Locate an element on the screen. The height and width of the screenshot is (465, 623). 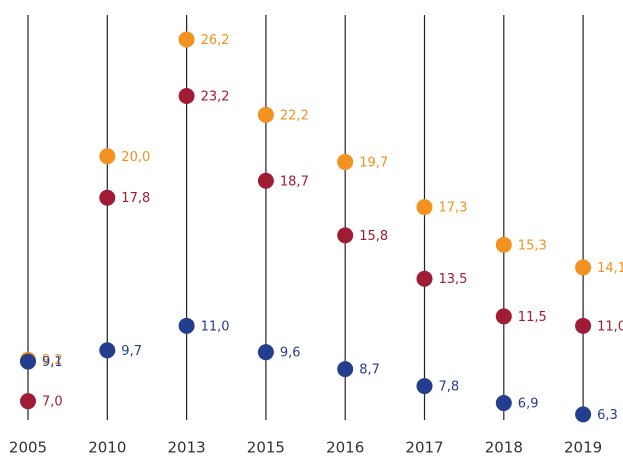
value-label: 17,8 is located at coordinates (135, 198).